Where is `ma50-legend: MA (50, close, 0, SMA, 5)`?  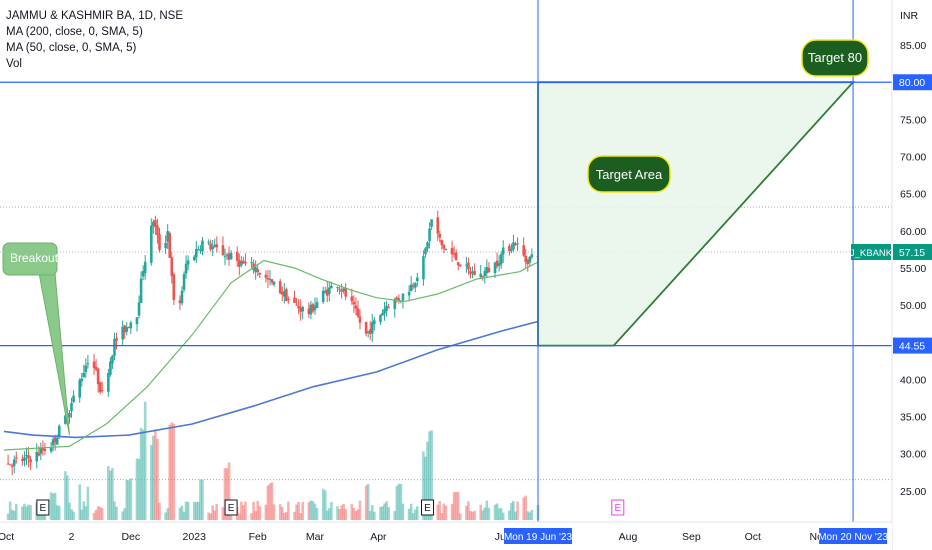
ma50-legend: MA (50, close, 0, SMA, 5) is located at coordinates (71, 48).